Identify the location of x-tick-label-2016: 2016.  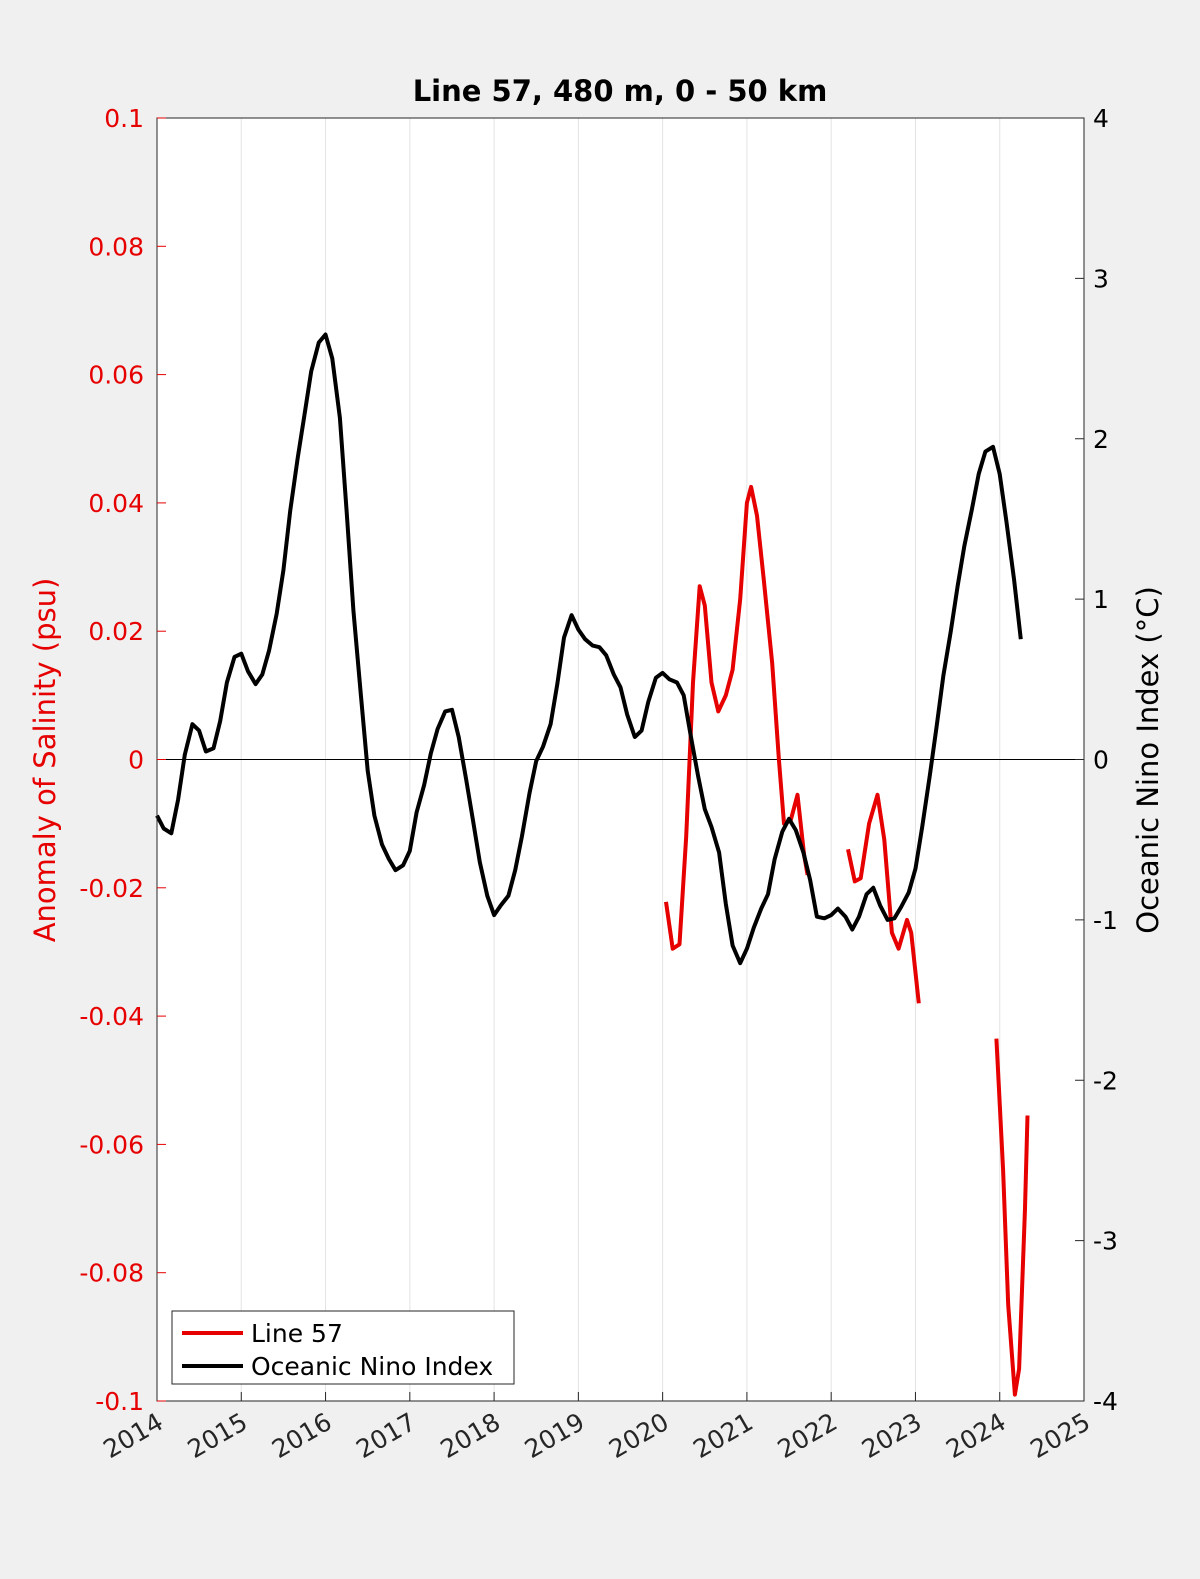
(302, 1435).